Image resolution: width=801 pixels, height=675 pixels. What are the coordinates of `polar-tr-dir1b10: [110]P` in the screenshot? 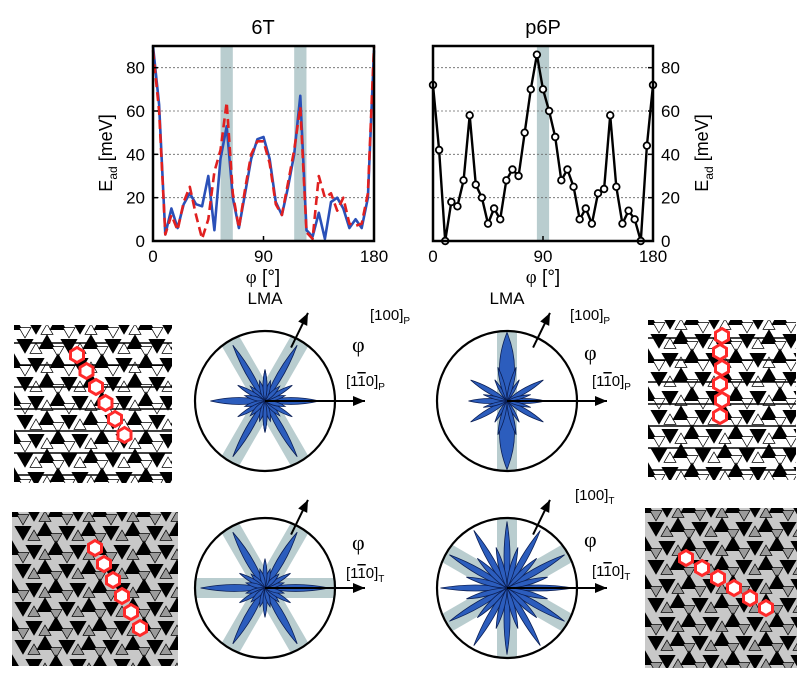 It's located at (611, 383).